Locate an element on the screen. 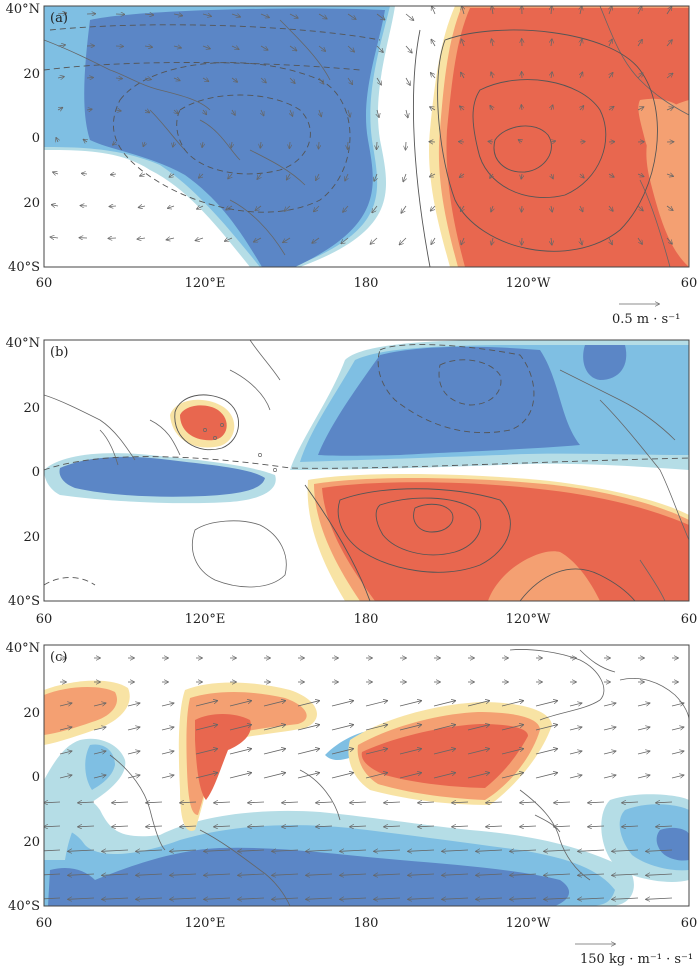 The height and width of the screenshot is (968, 700). panel-c-reference-vector: 150 kg · m⁻¹ · s⁻¹ is located at coordinates (634, 955).